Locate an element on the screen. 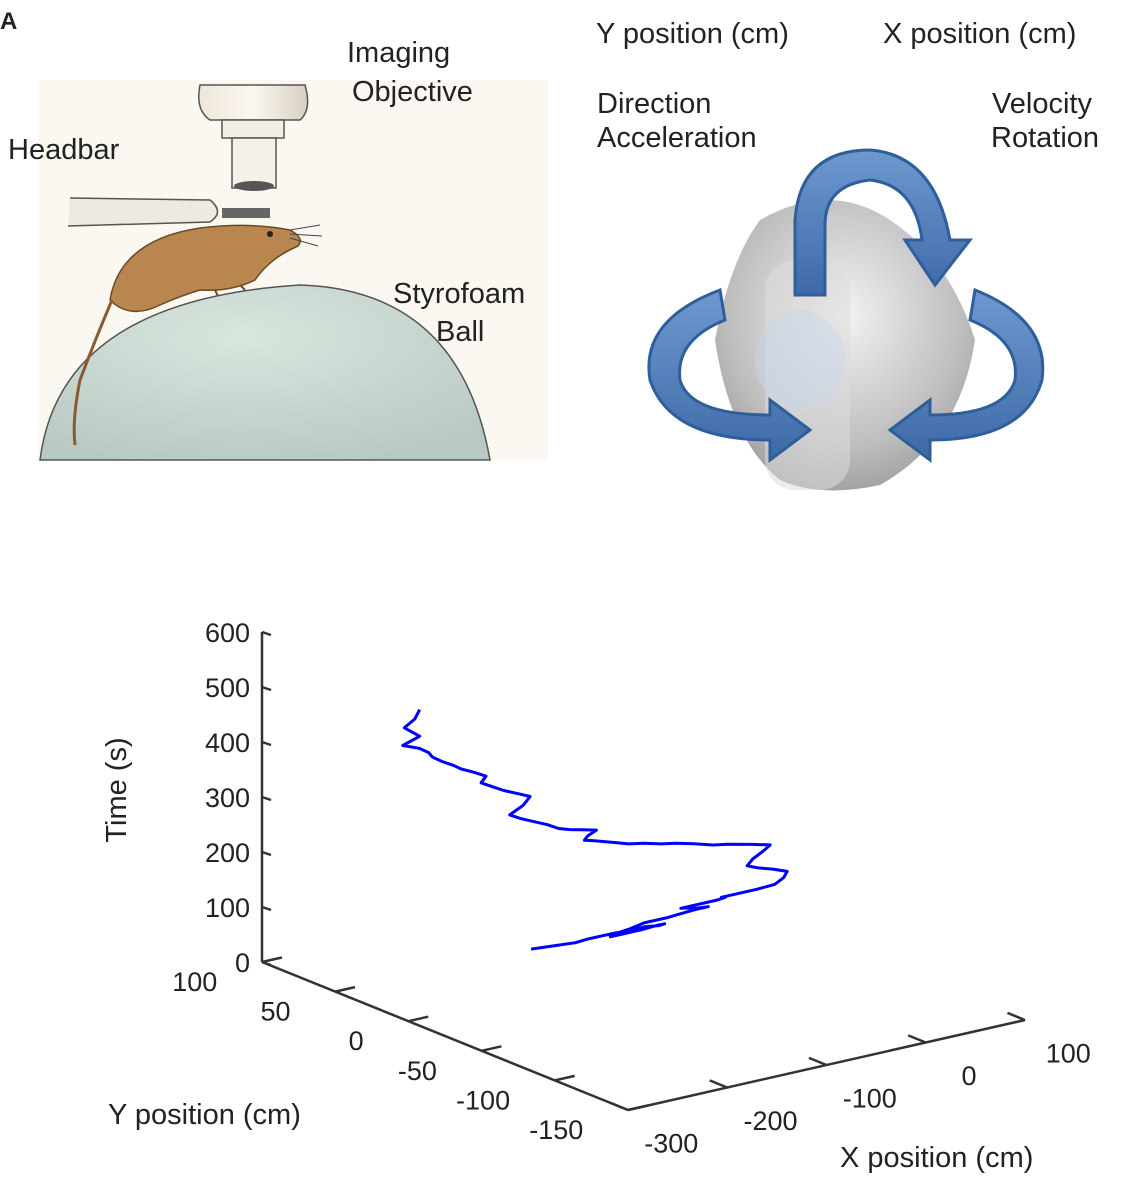  y-tick-label: 0 is located at coordinates (356, 1041).